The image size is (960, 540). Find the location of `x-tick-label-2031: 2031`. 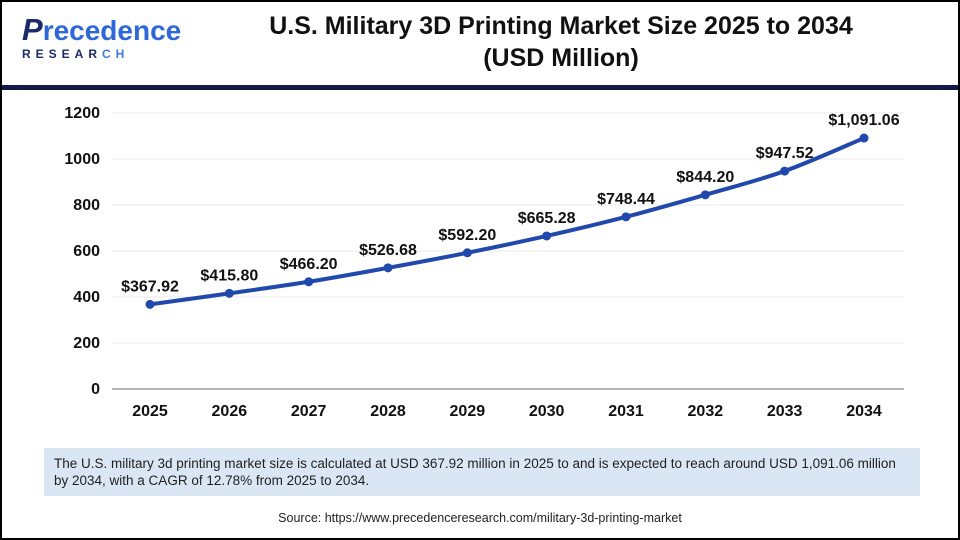

x-tick-label-2031: 2031 is located at coordinates (626, 411).